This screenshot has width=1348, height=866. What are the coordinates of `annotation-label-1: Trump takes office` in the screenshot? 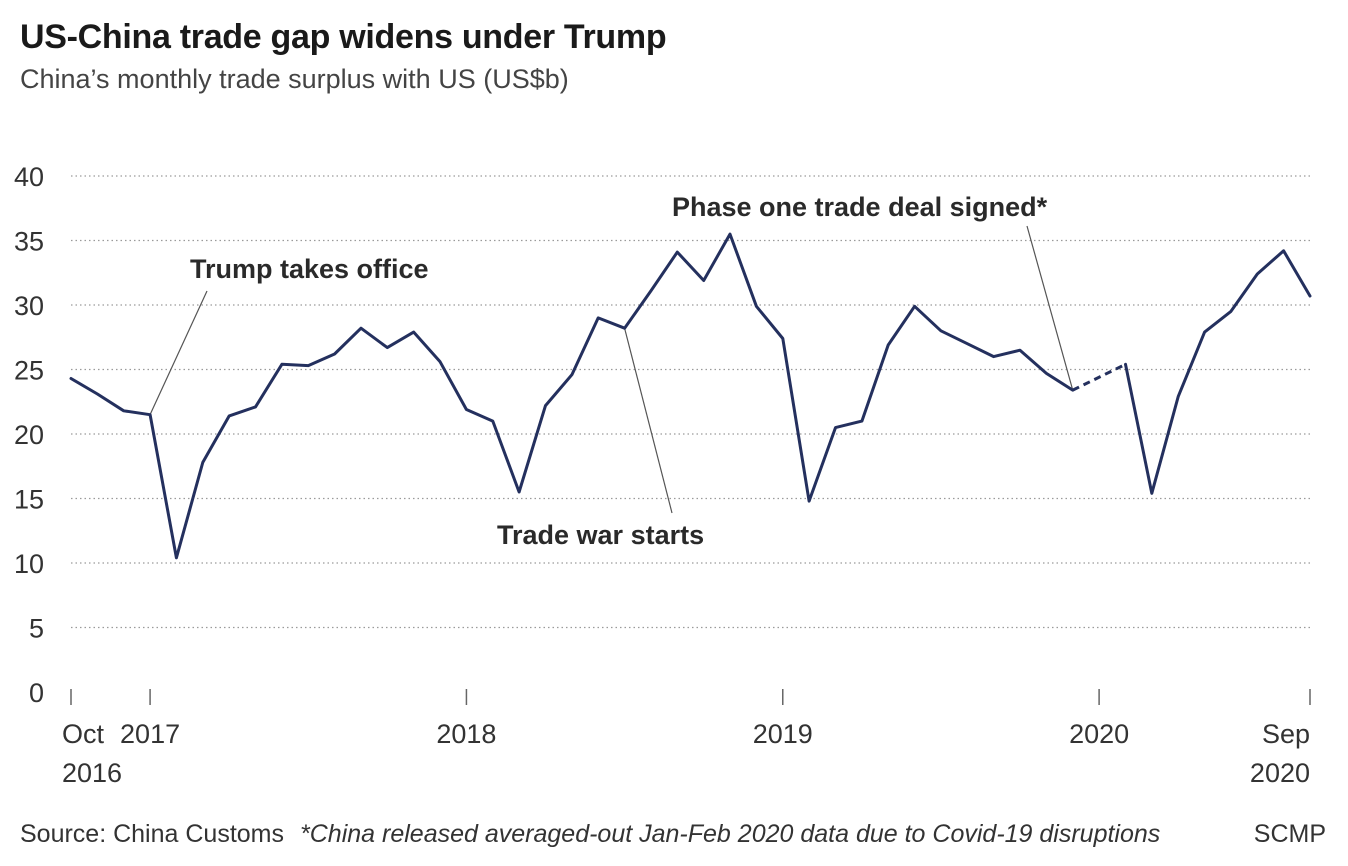 It's located at (309, 269).